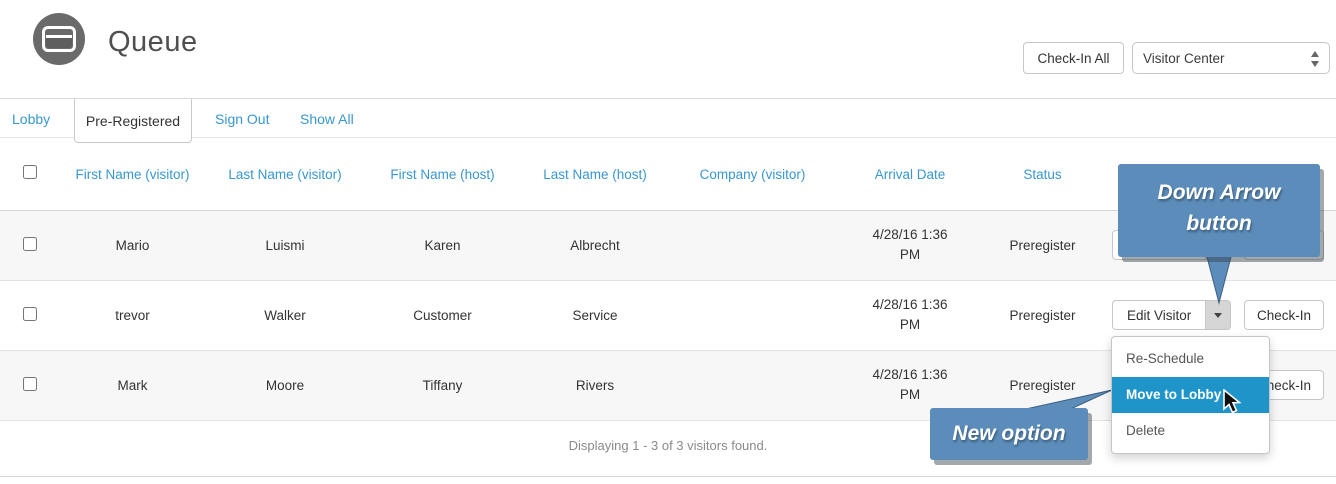 This screenshot has height=484, width=1336. I want to click on badge-icon, so click(59, 39).